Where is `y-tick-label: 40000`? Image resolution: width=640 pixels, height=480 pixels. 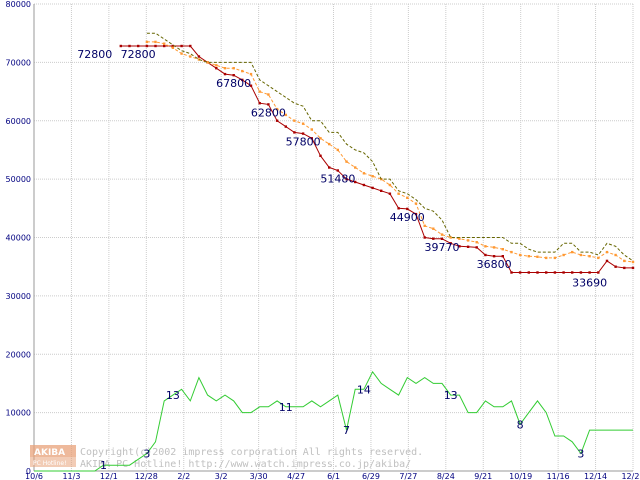
y-tick-label: 40000 is located at coordinates (18, 238).